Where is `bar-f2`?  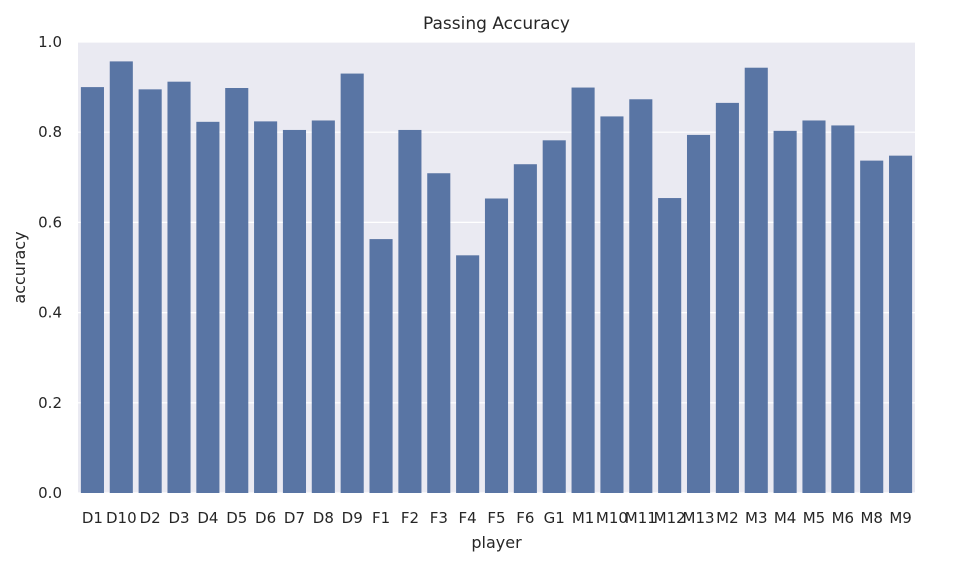
bar-f2 is located at coordinates (410, 311).